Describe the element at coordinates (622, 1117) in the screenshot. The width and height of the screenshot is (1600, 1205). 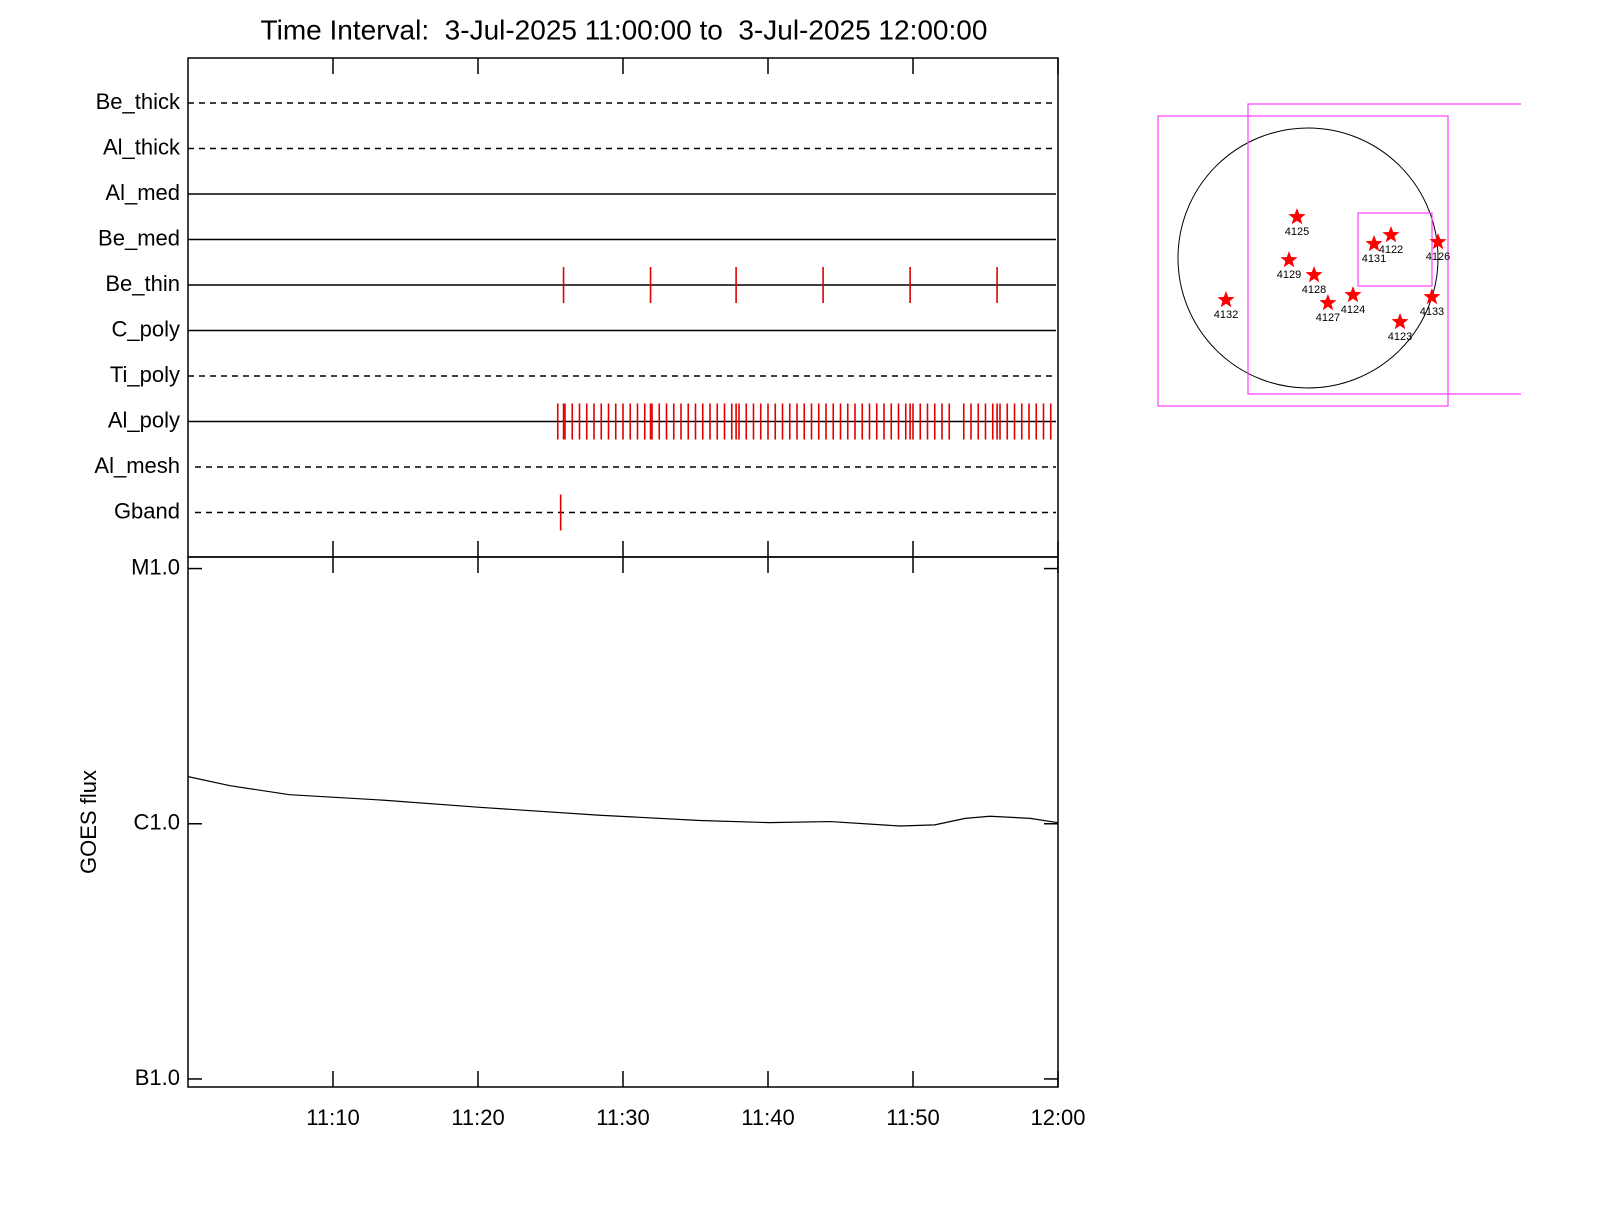
I see `x-tick-label: 11:30` at that location.